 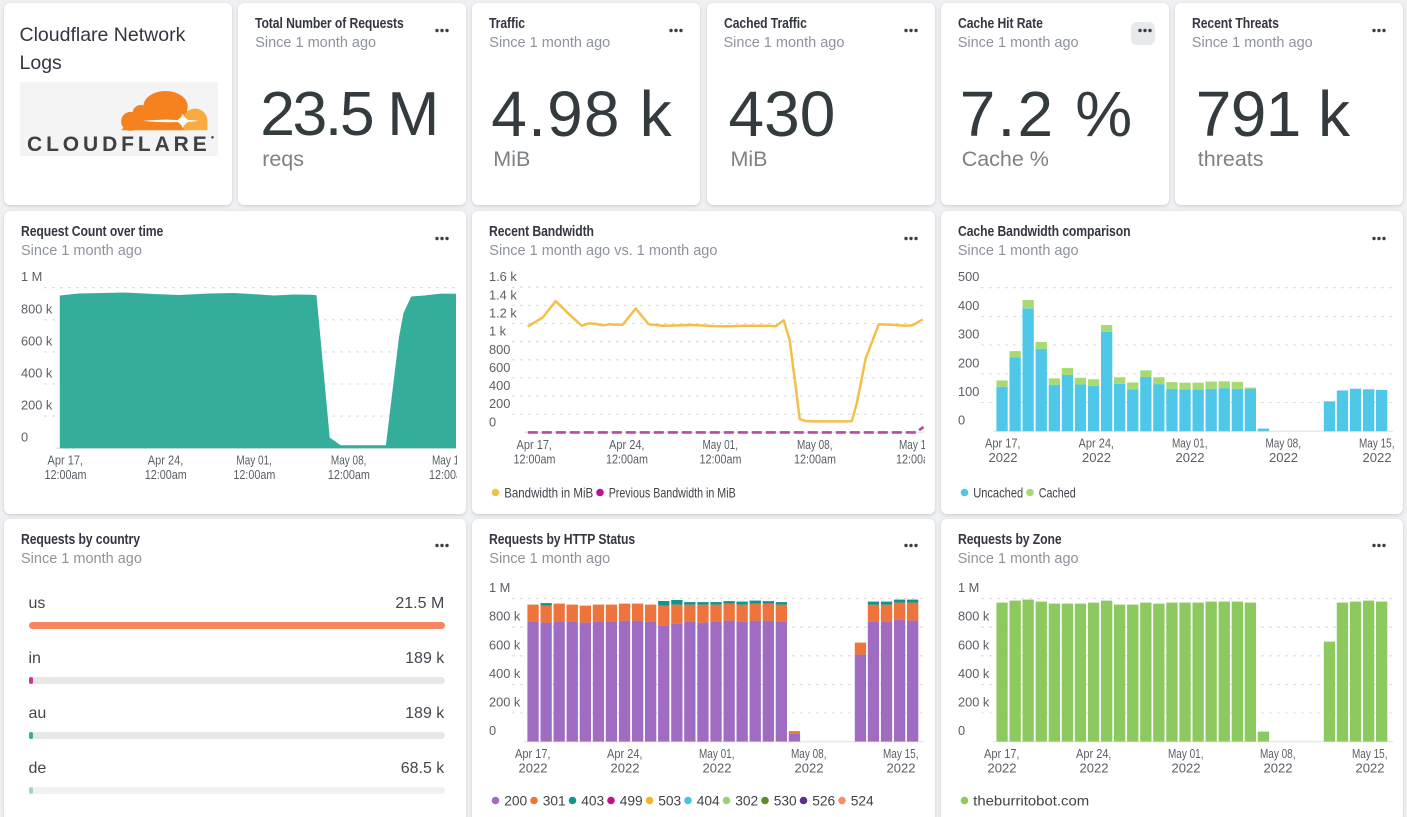 I want to click on svg-text: theburritobot.com, so click(x=1031, y=800).